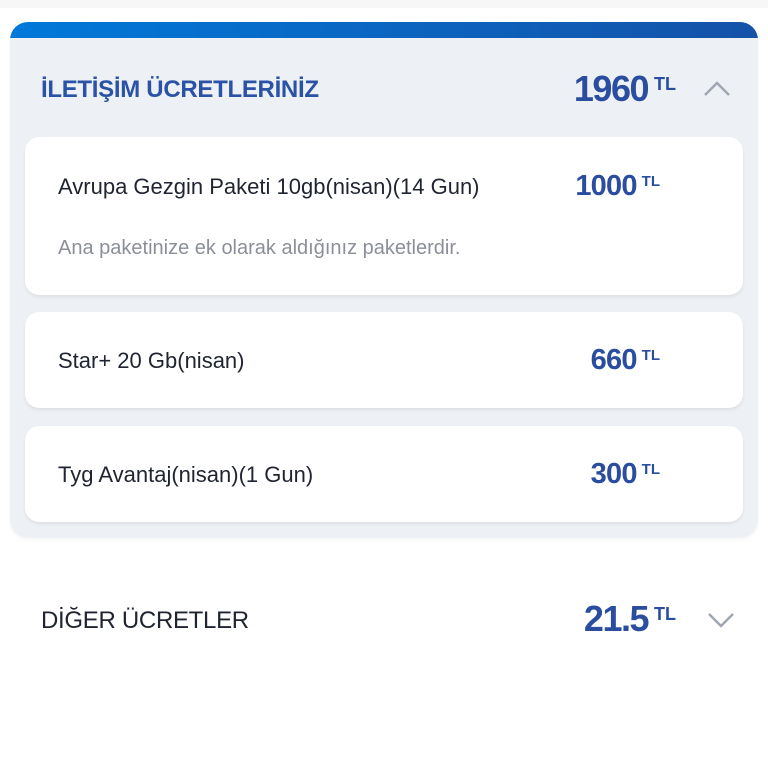 This screenshot has width=768, height=768. I want to click on top-strip, so click(384, 4).